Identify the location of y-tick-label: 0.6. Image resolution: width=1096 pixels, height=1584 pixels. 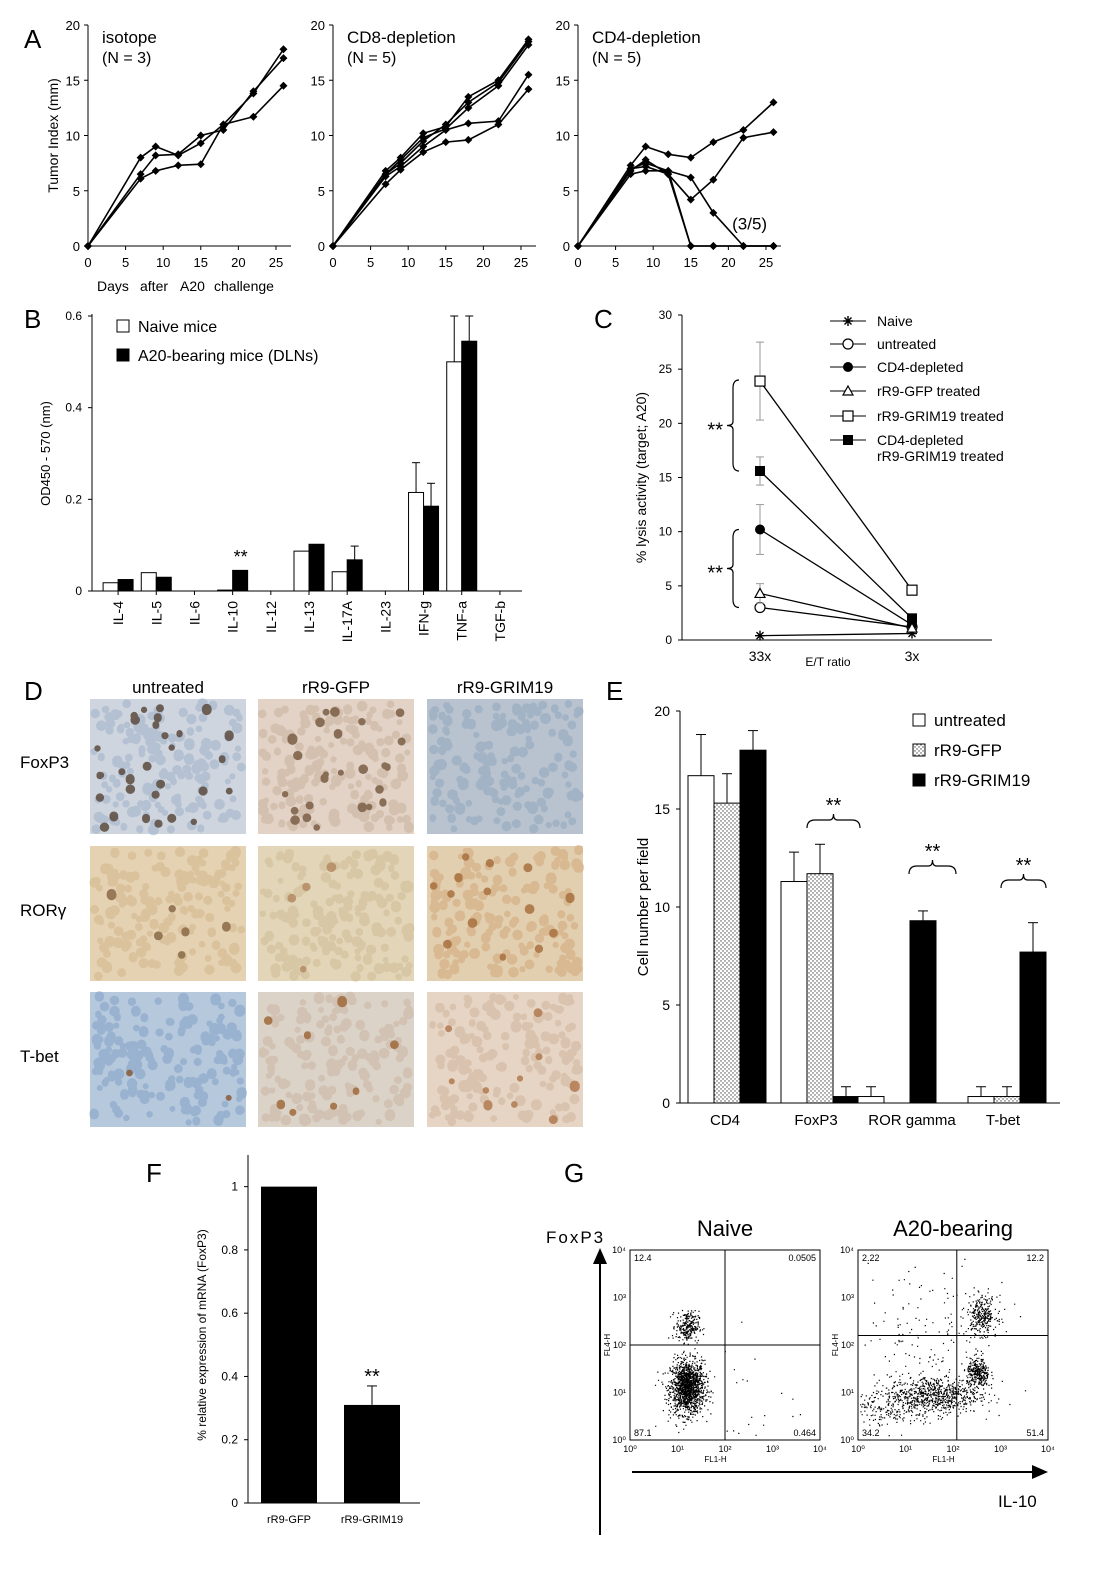
(73, 316).